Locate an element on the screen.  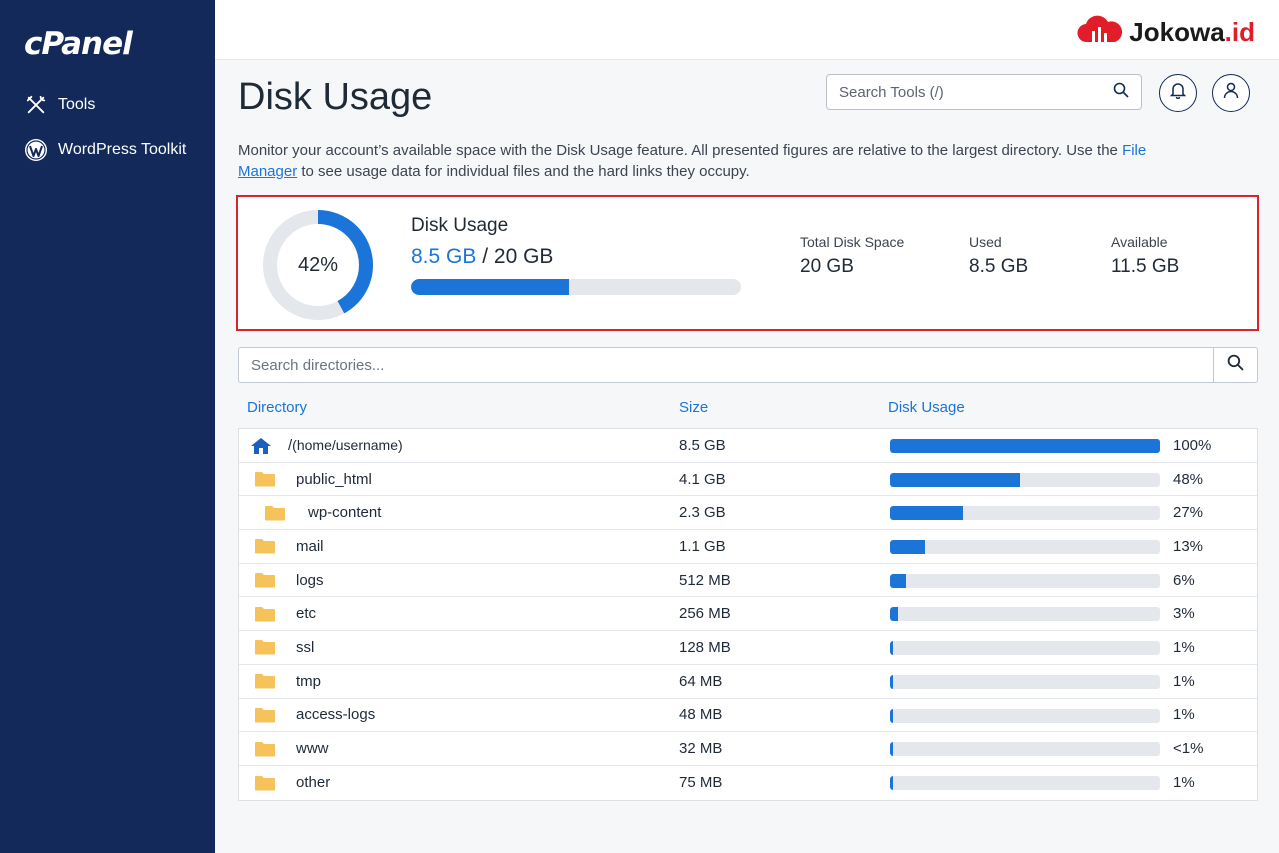
table-row: access-logs 48 MB 1% is located at coordinates (748, 716).